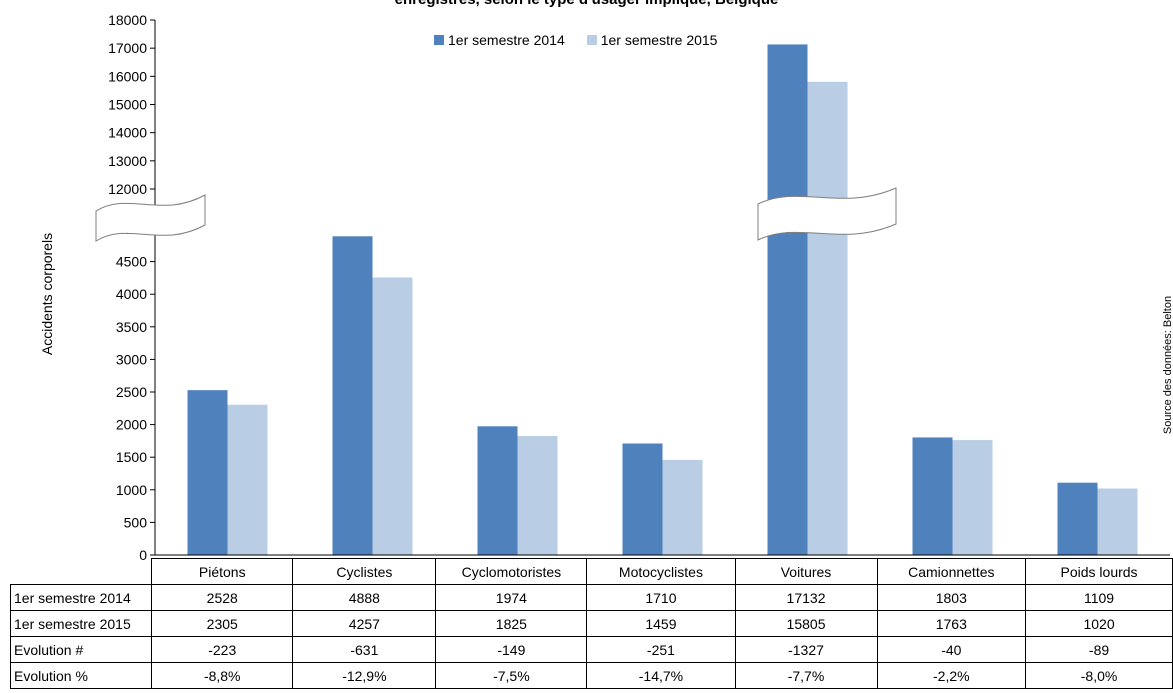 The image size is (1173, 693). What do you see at coordinates (127, 161) in the screenshot?
I see `y-tick-label: 13000` at bounding box center [127, 161].